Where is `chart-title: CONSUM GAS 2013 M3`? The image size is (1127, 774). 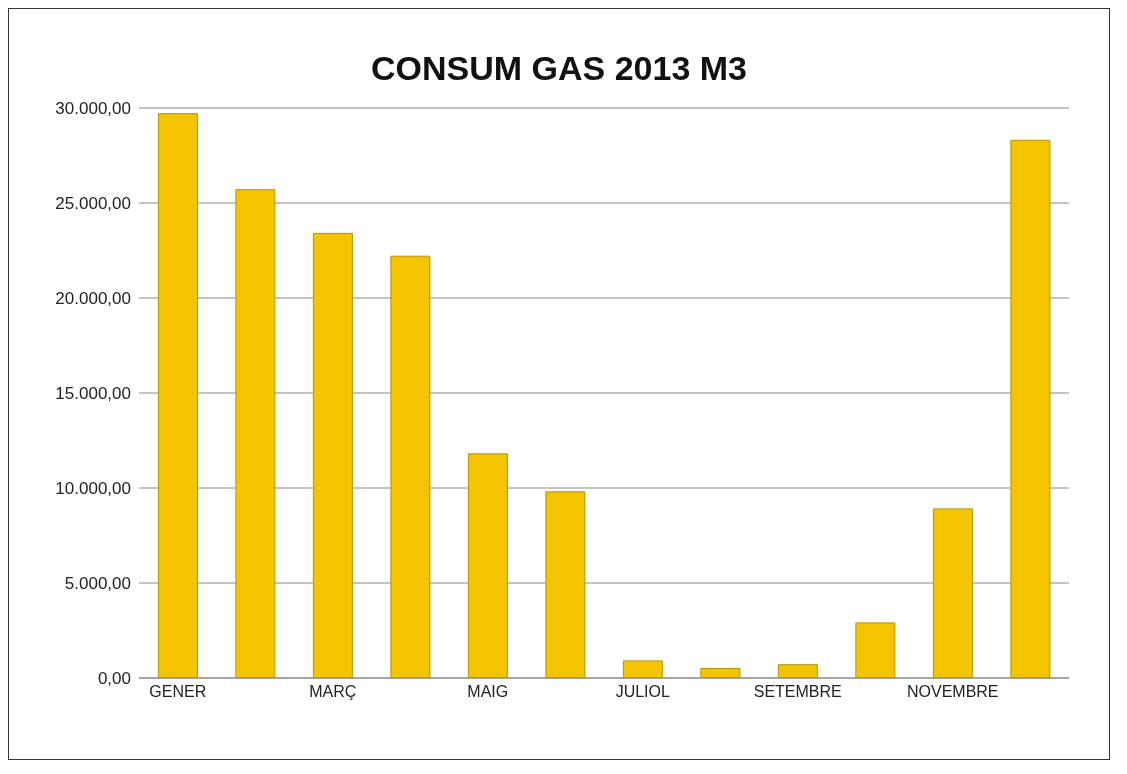 chart-title: CONSUM GAS 2013 M3 is located at coordinates (559, 68).